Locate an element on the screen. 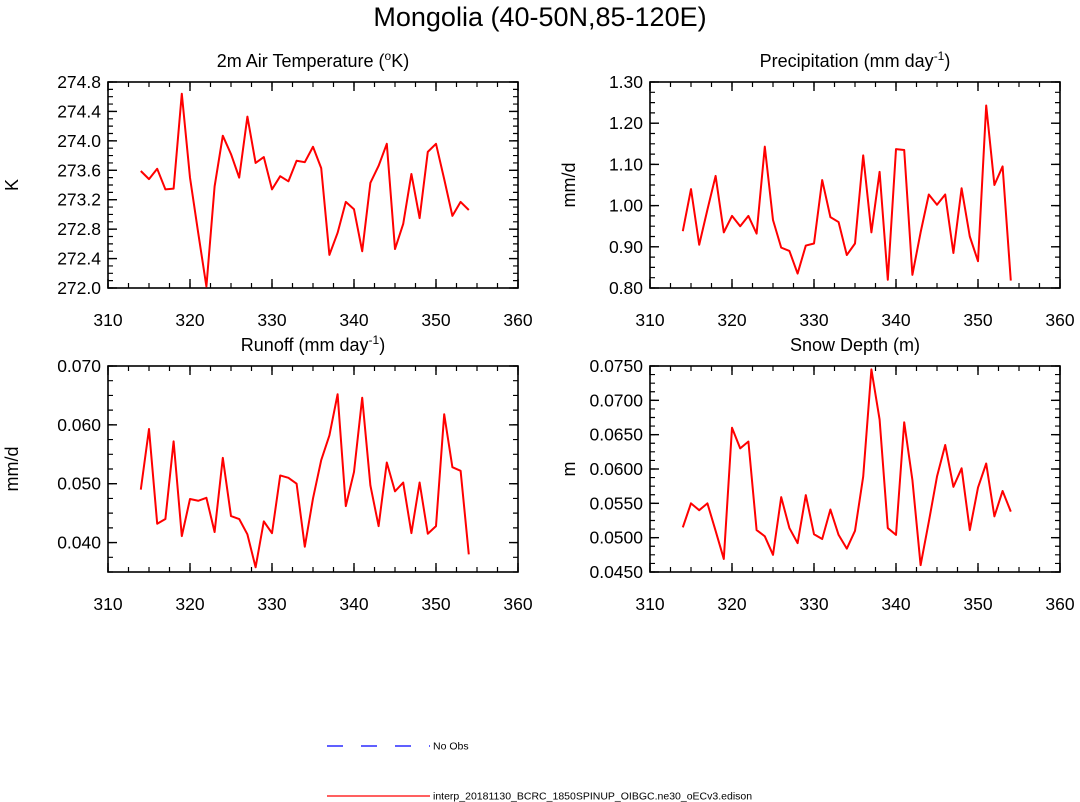 This screenshot has height=802, width=1080. y-tick-label: 0.040 is located at coordinates (79, 543).